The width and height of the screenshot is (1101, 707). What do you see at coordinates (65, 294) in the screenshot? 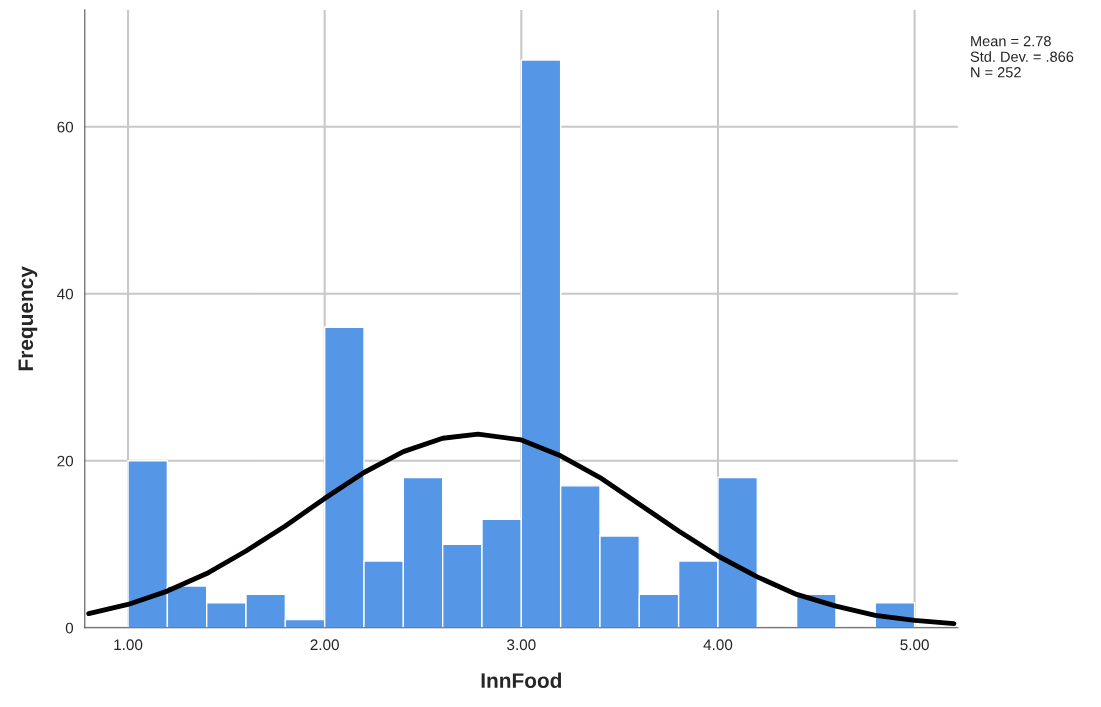
I see `y-tick-label: 40` at bounding box center [65, 294].